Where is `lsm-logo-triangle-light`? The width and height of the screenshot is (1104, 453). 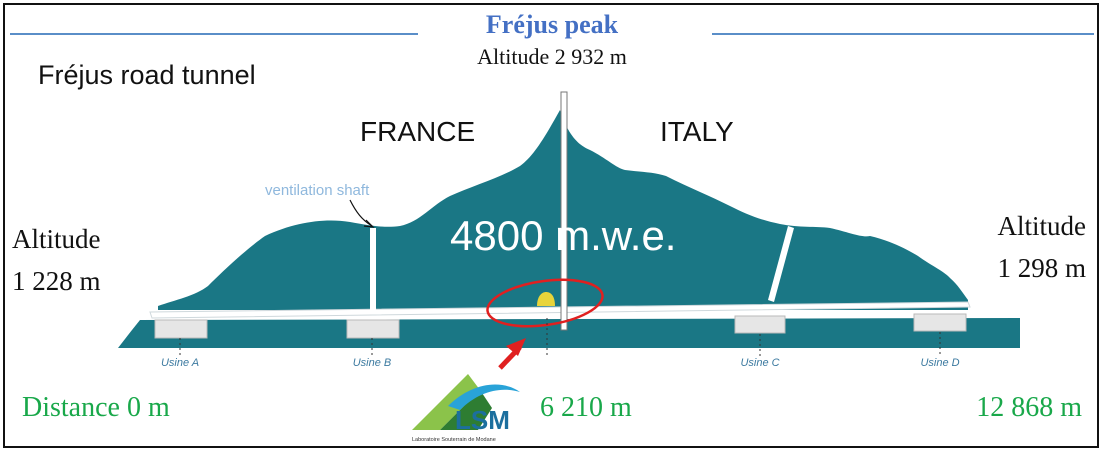
lsm-logo-triangle-light is located at coordinates (446, 402).